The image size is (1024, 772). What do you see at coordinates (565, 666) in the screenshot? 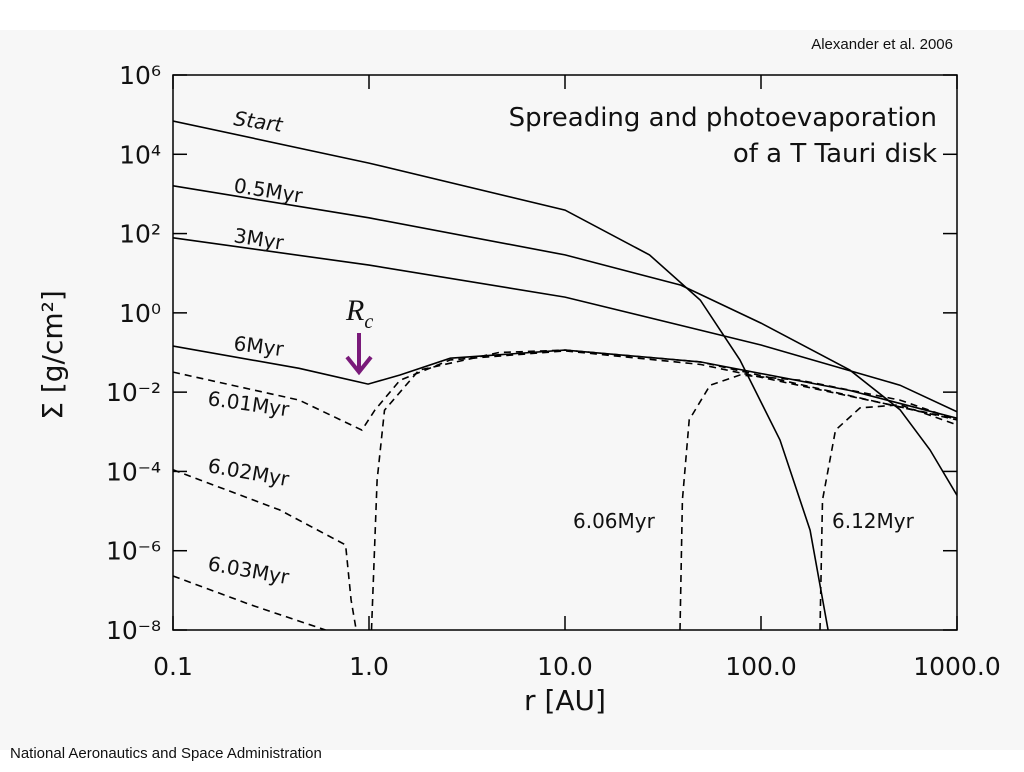
I see `x-tick-label: 10.0` at bounding box center [565, 666].